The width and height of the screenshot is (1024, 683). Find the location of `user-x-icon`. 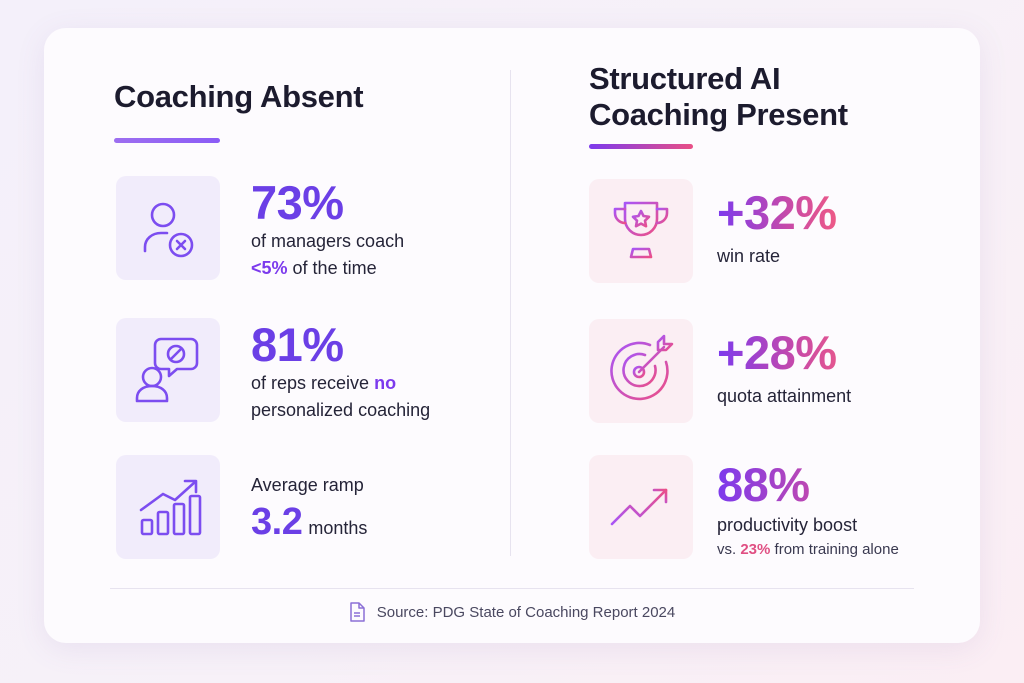

user-x-icon is located at coordinates (168, 230).